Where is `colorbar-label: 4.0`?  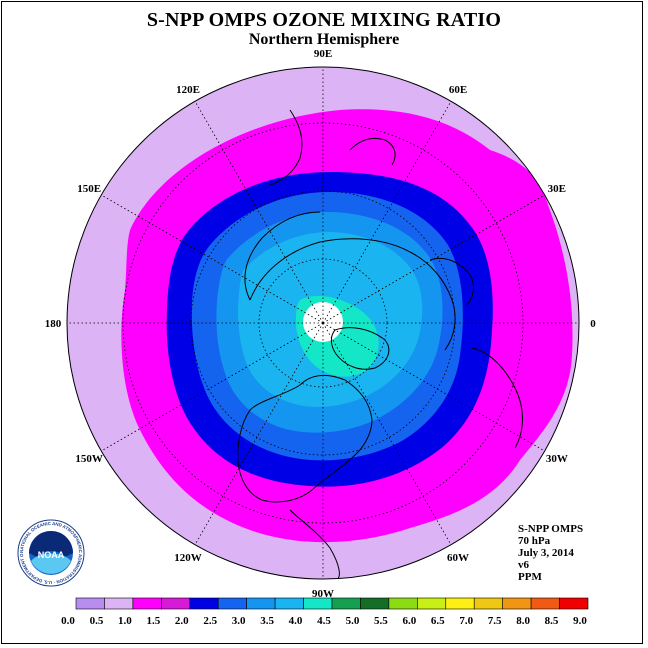 colorbar-label: 4.0 is located at coordinates (296, 621).